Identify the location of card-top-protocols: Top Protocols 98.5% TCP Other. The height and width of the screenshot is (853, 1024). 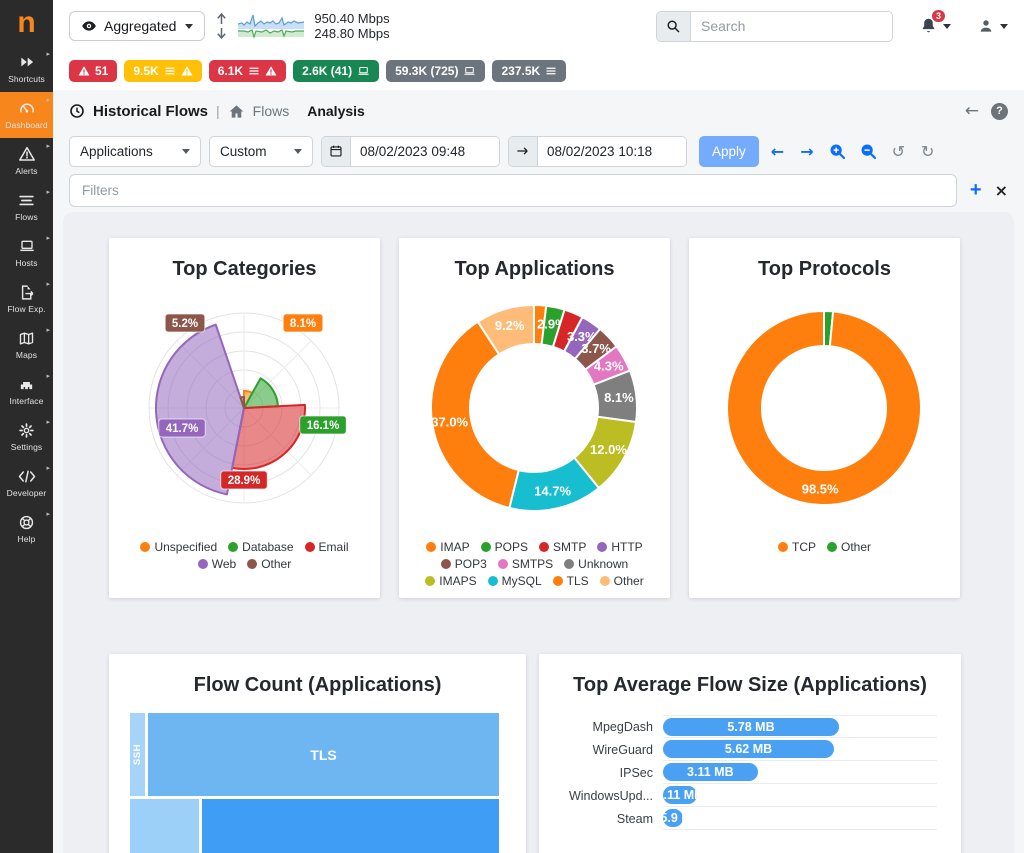
(824, 418).